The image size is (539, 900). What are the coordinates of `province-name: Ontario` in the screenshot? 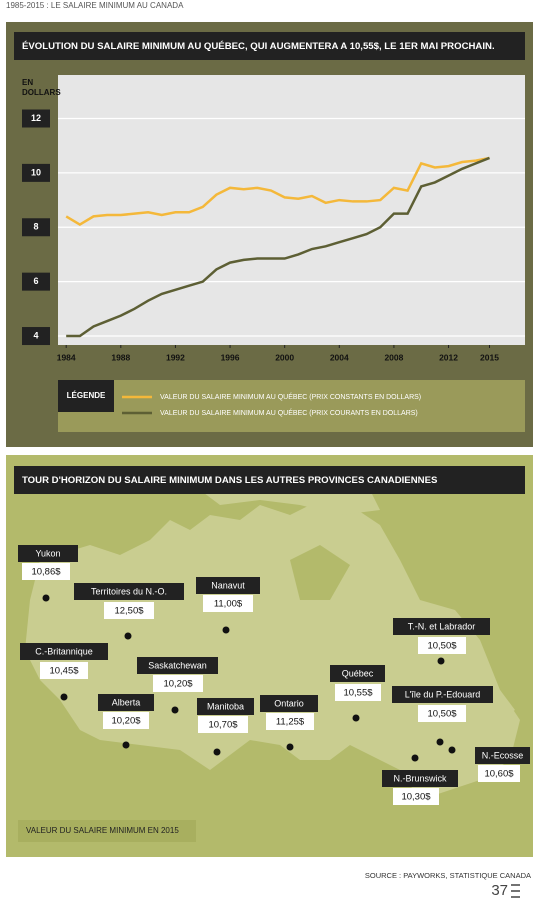 It's located at (289, 703).